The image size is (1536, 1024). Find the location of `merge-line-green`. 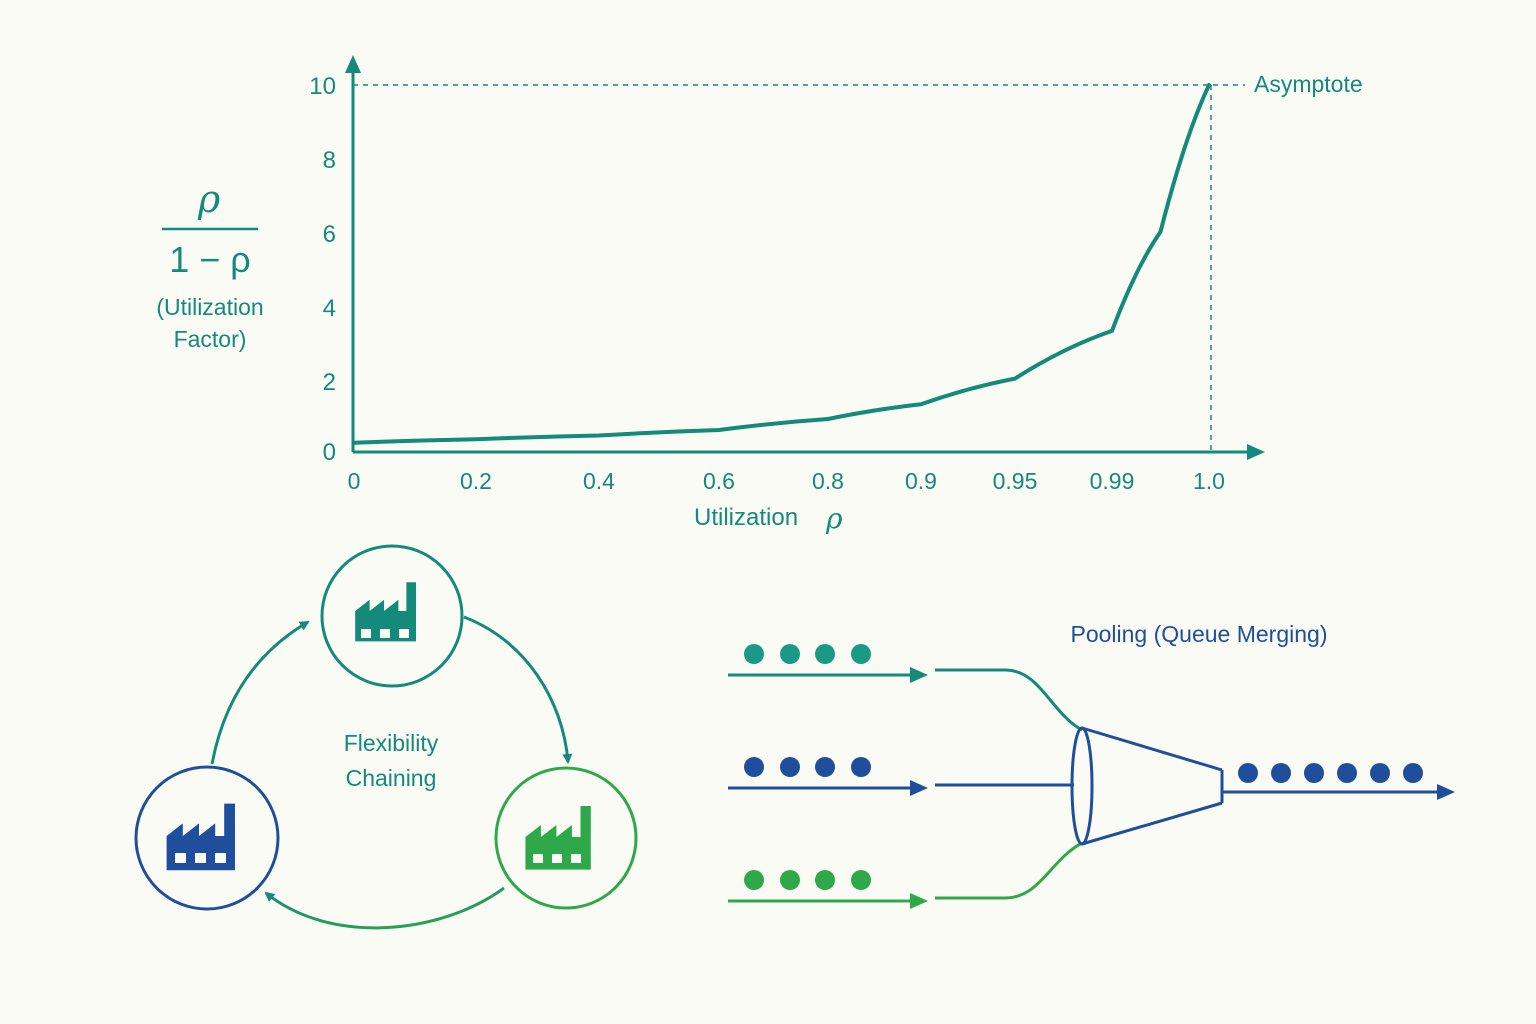

merge-line-green is located at coordinates (1009, 870).